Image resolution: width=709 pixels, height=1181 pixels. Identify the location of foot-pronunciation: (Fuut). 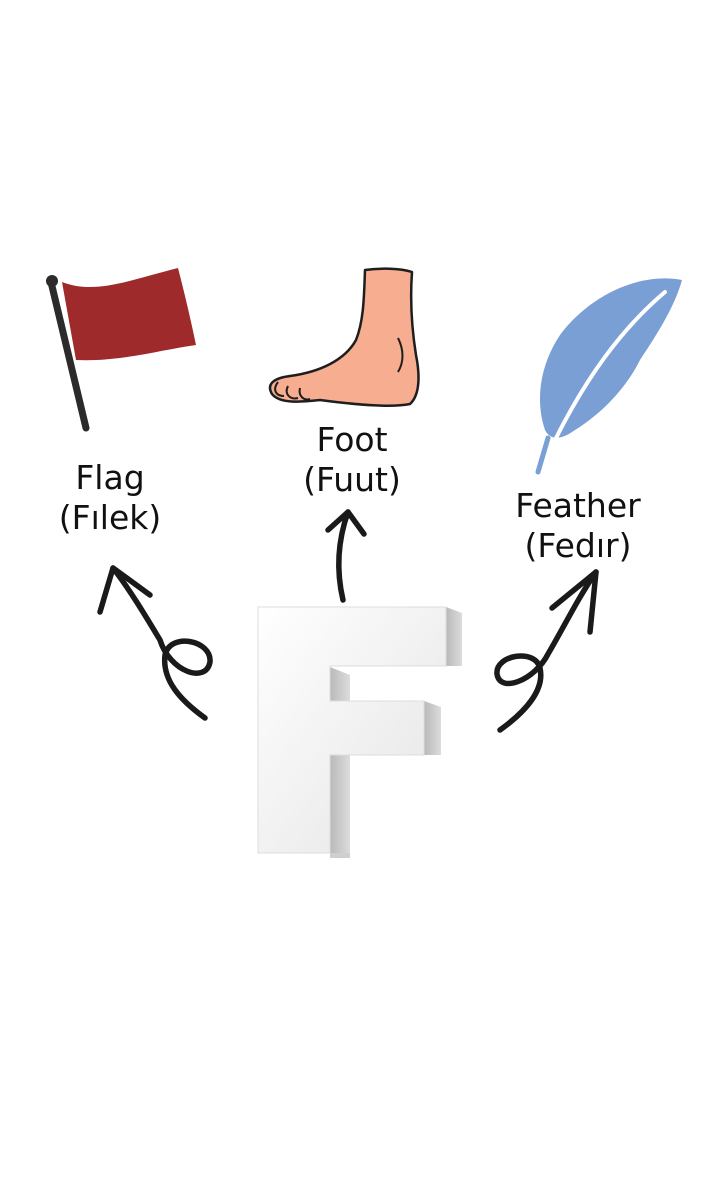
(352, 479).